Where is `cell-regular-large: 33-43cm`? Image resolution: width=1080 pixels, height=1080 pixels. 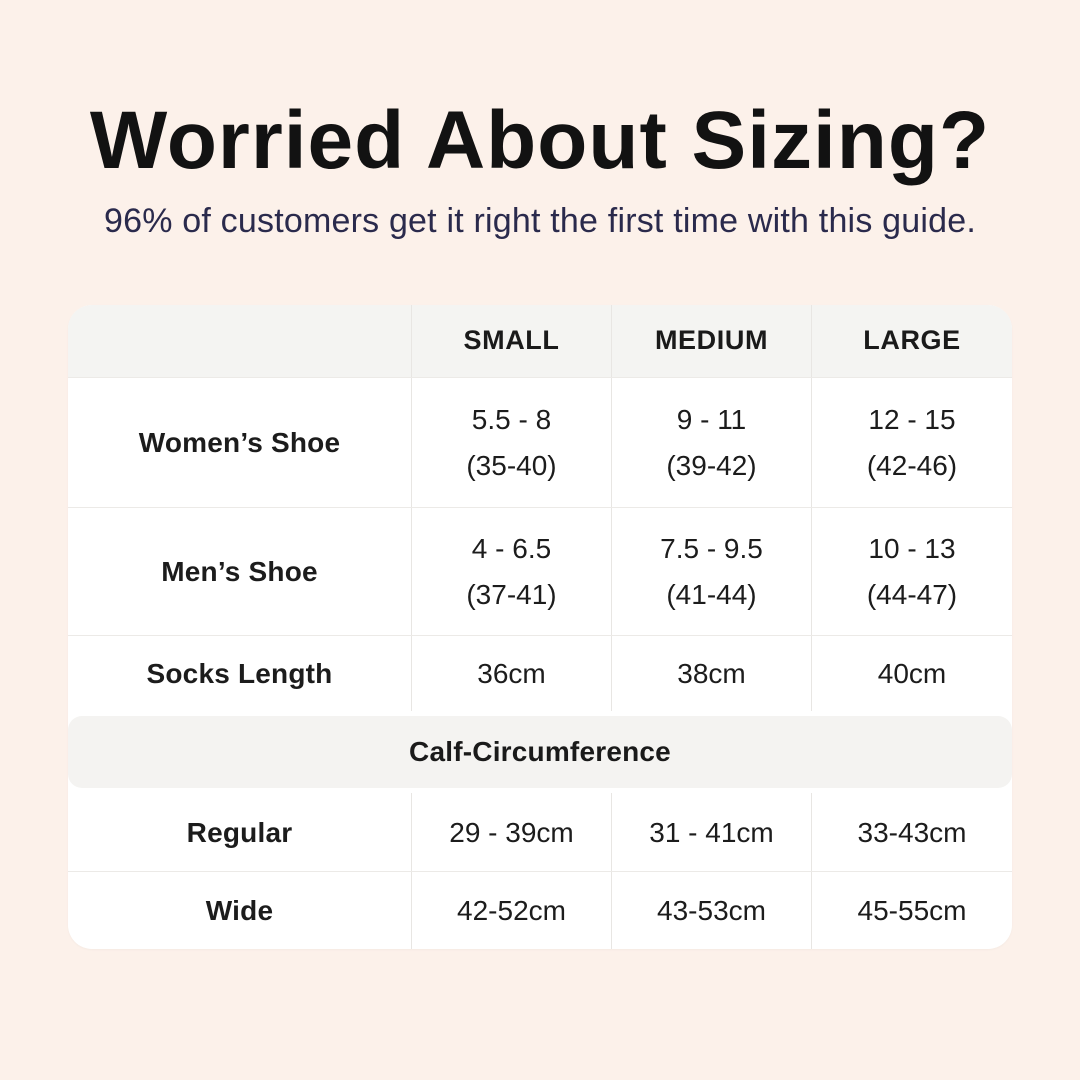 cell-regular-large: 33-43cm is located at coordinates (912, 832).